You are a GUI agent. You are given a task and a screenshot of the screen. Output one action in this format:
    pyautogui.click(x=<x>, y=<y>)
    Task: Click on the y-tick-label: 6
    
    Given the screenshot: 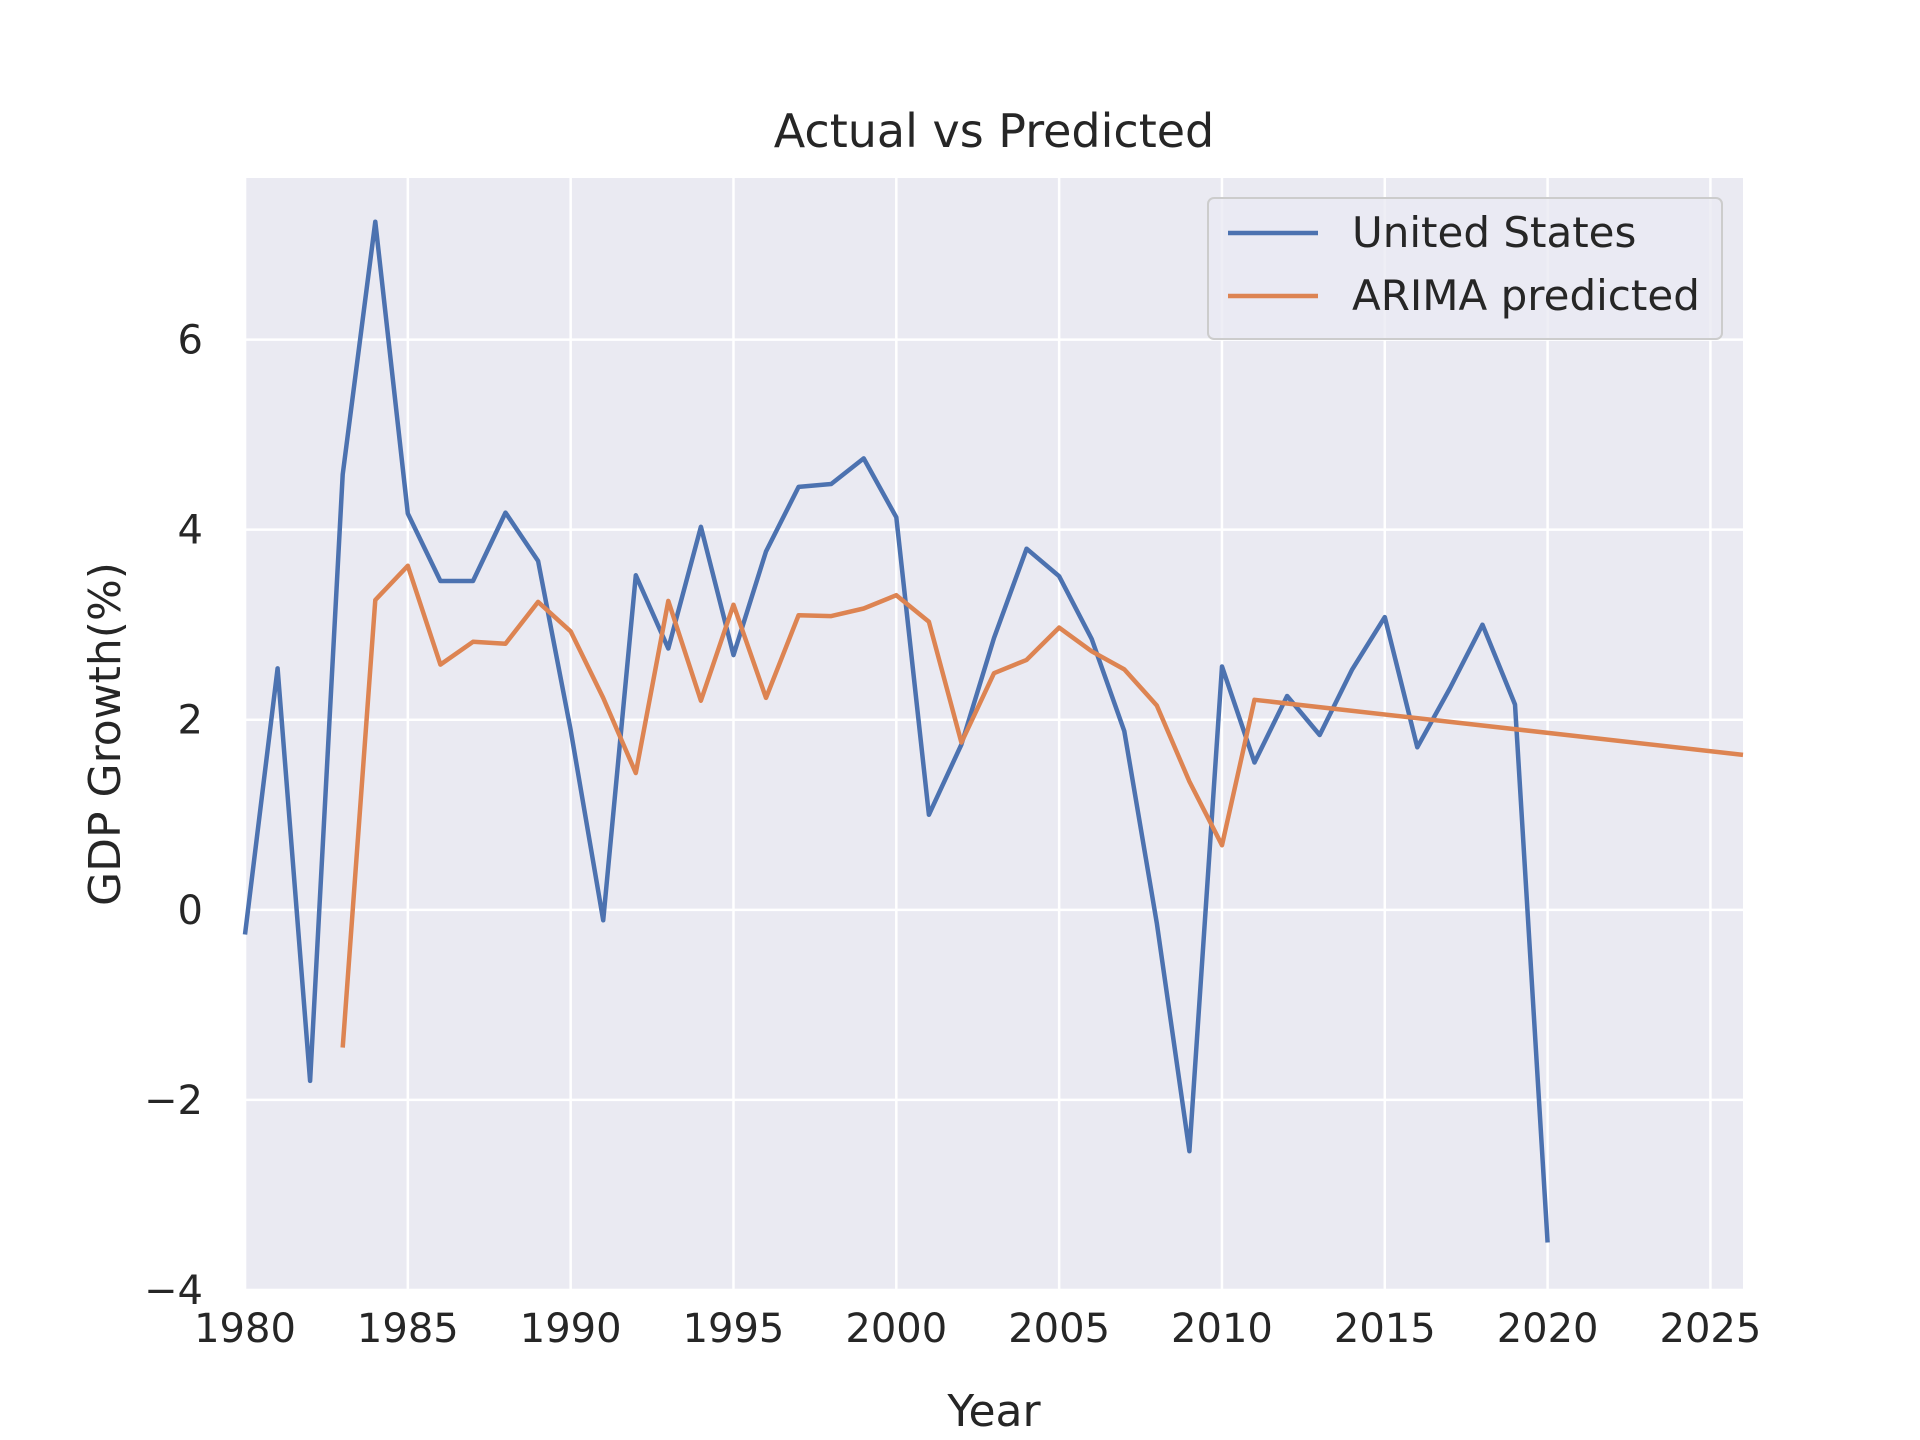 What is the action you would take?
    pyautogui.click(x=190, y=341)
    